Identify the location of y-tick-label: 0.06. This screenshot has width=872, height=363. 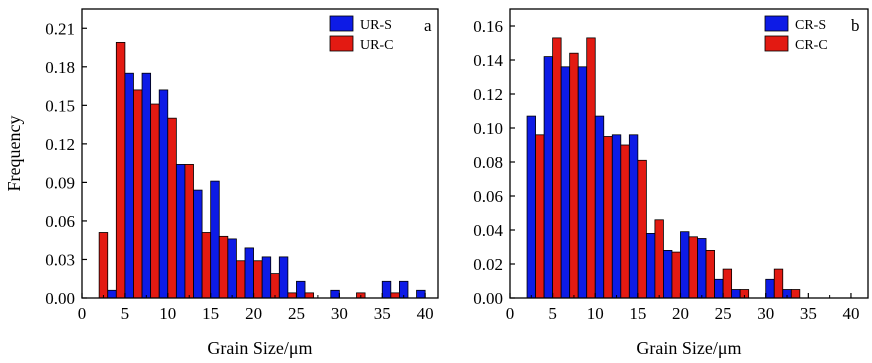
(488, 196).